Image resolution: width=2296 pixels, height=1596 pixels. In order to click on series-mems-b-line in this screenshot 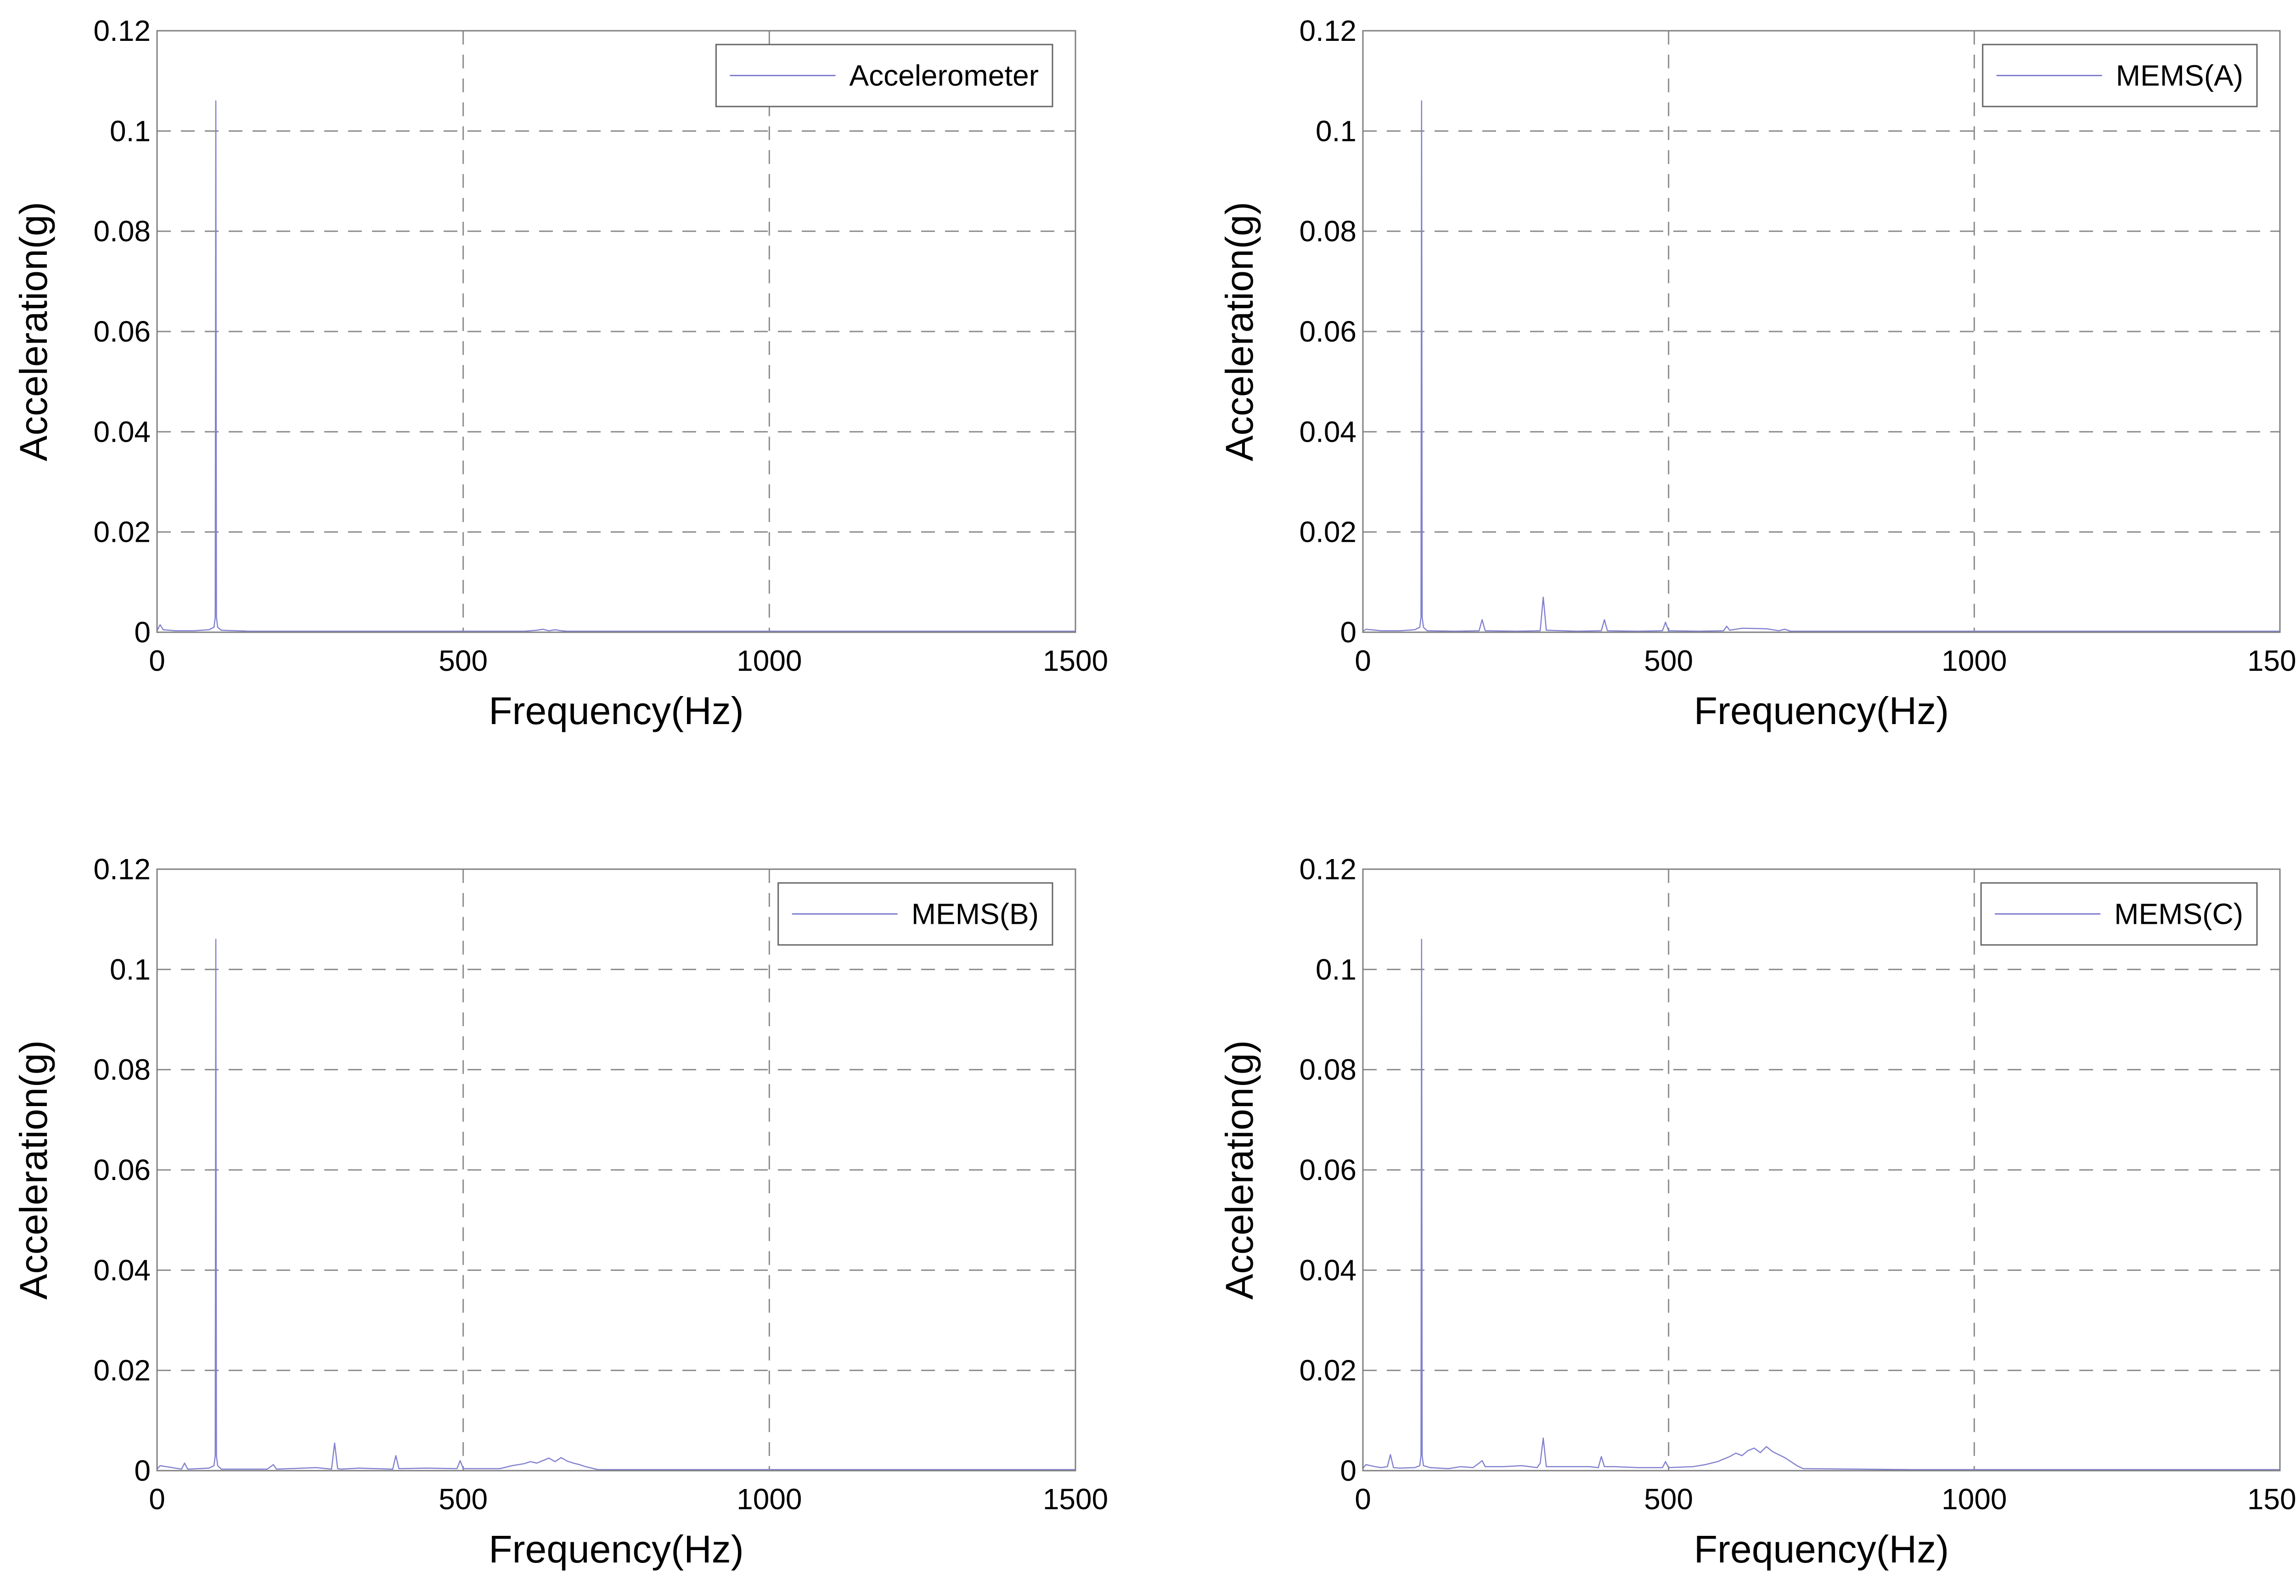, I will do `click(616, 1204)`.